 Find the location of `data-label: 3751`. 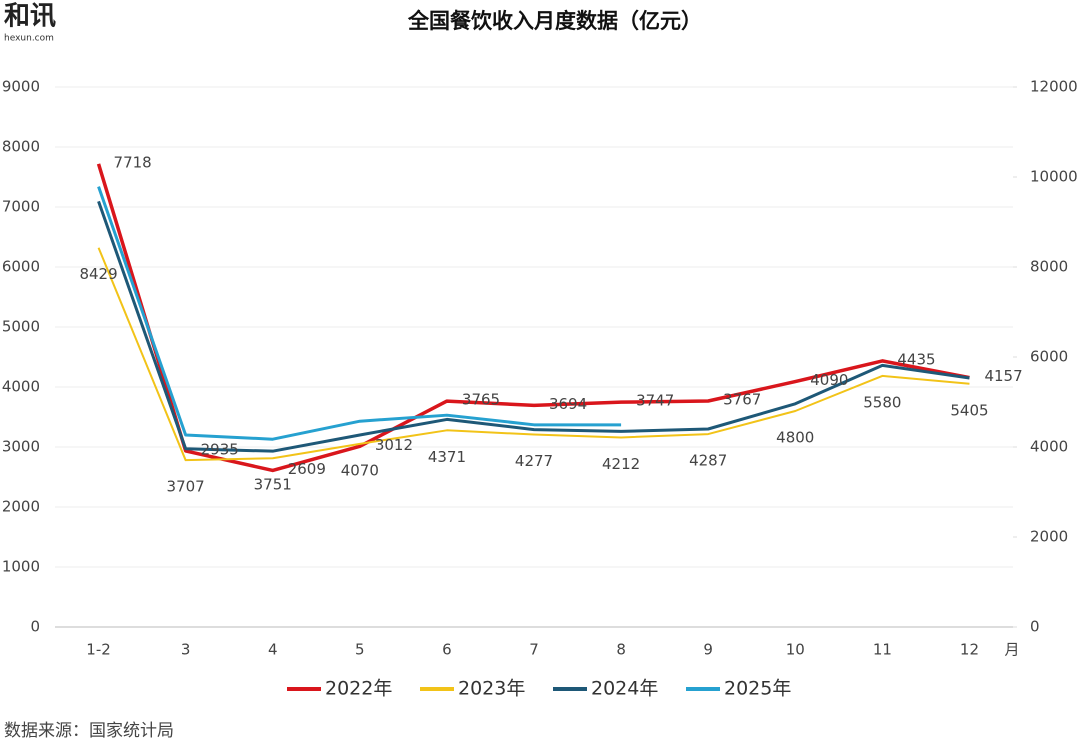

data-label: 3751 is located at coordinates (273, 485).